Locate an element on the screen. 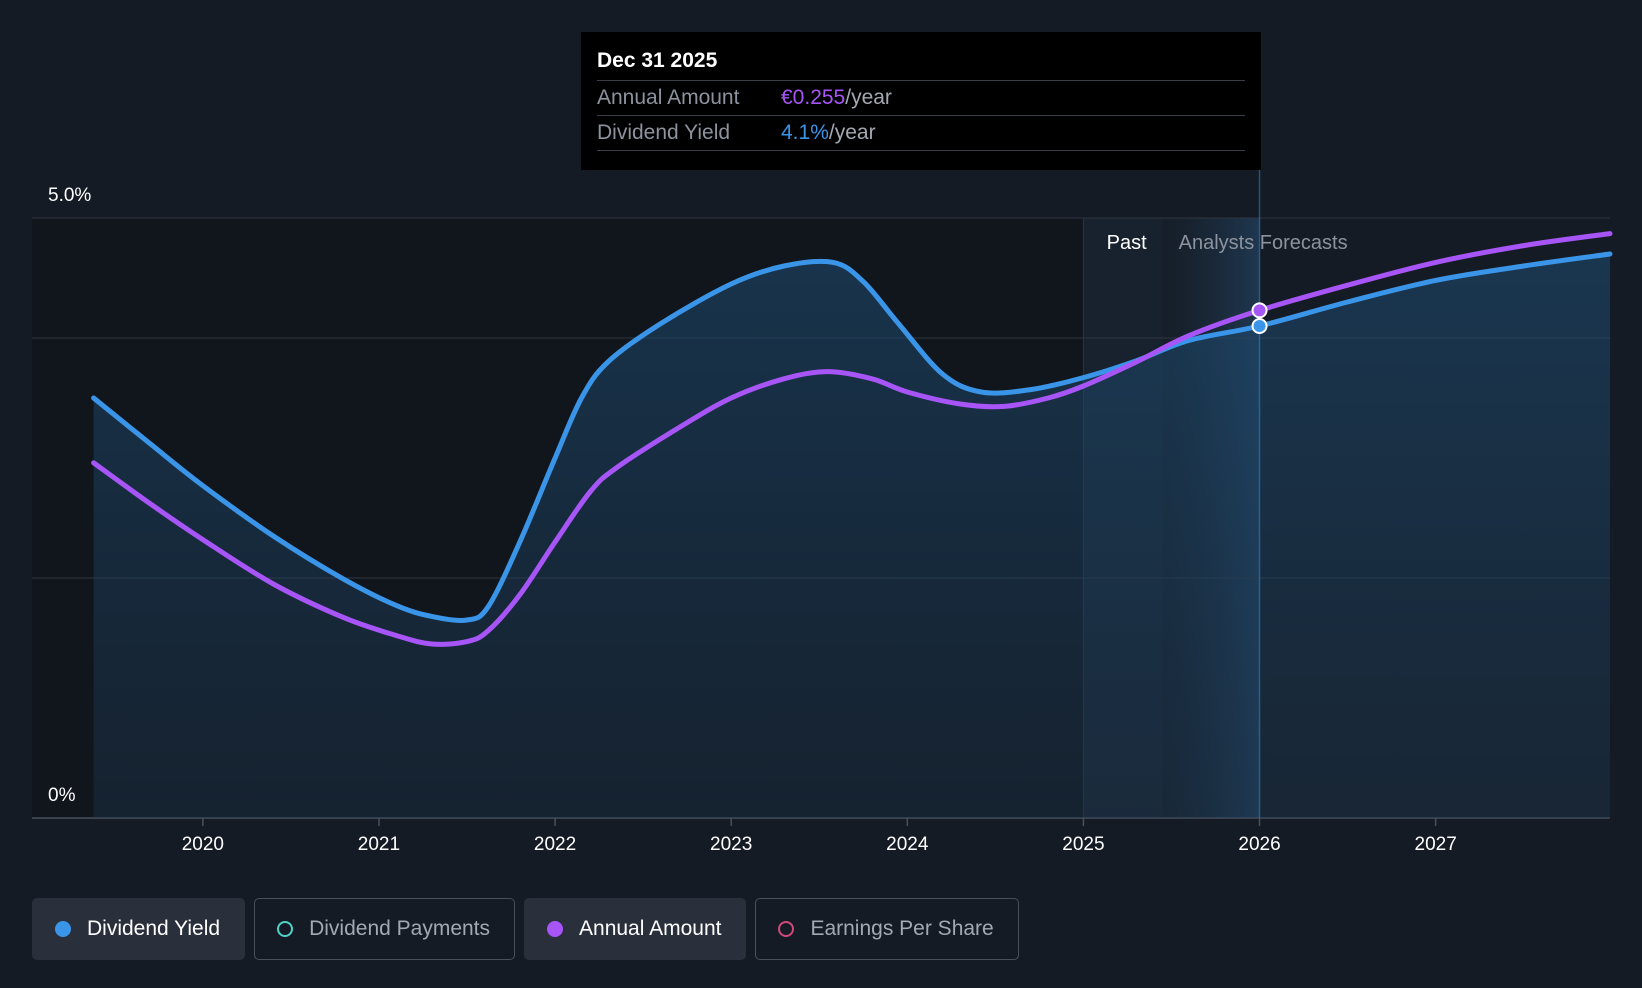 The width and height of the screenshot is (1642, 988). tooltip-label: Dividend Yield is located at coordinates (664, 132).